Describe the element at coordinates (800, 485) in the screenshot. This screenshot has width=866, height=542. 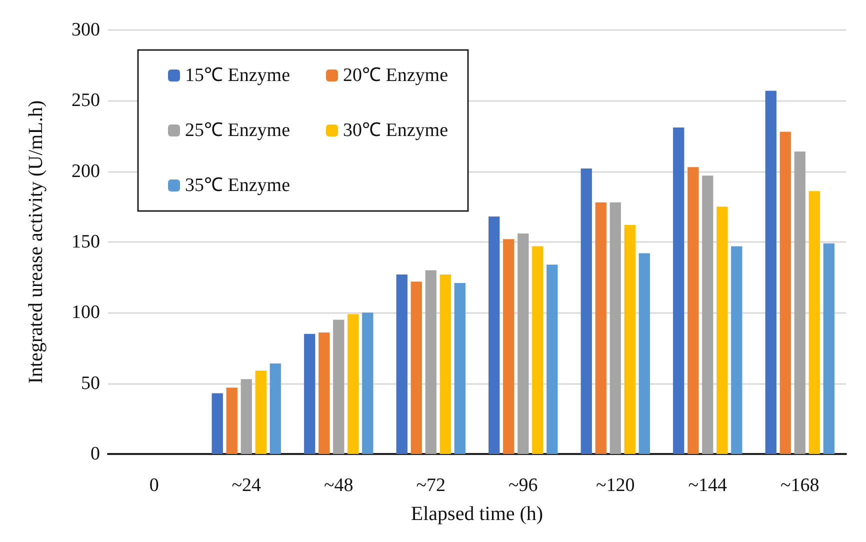
I see `x-tick-label: ~168` at that location.